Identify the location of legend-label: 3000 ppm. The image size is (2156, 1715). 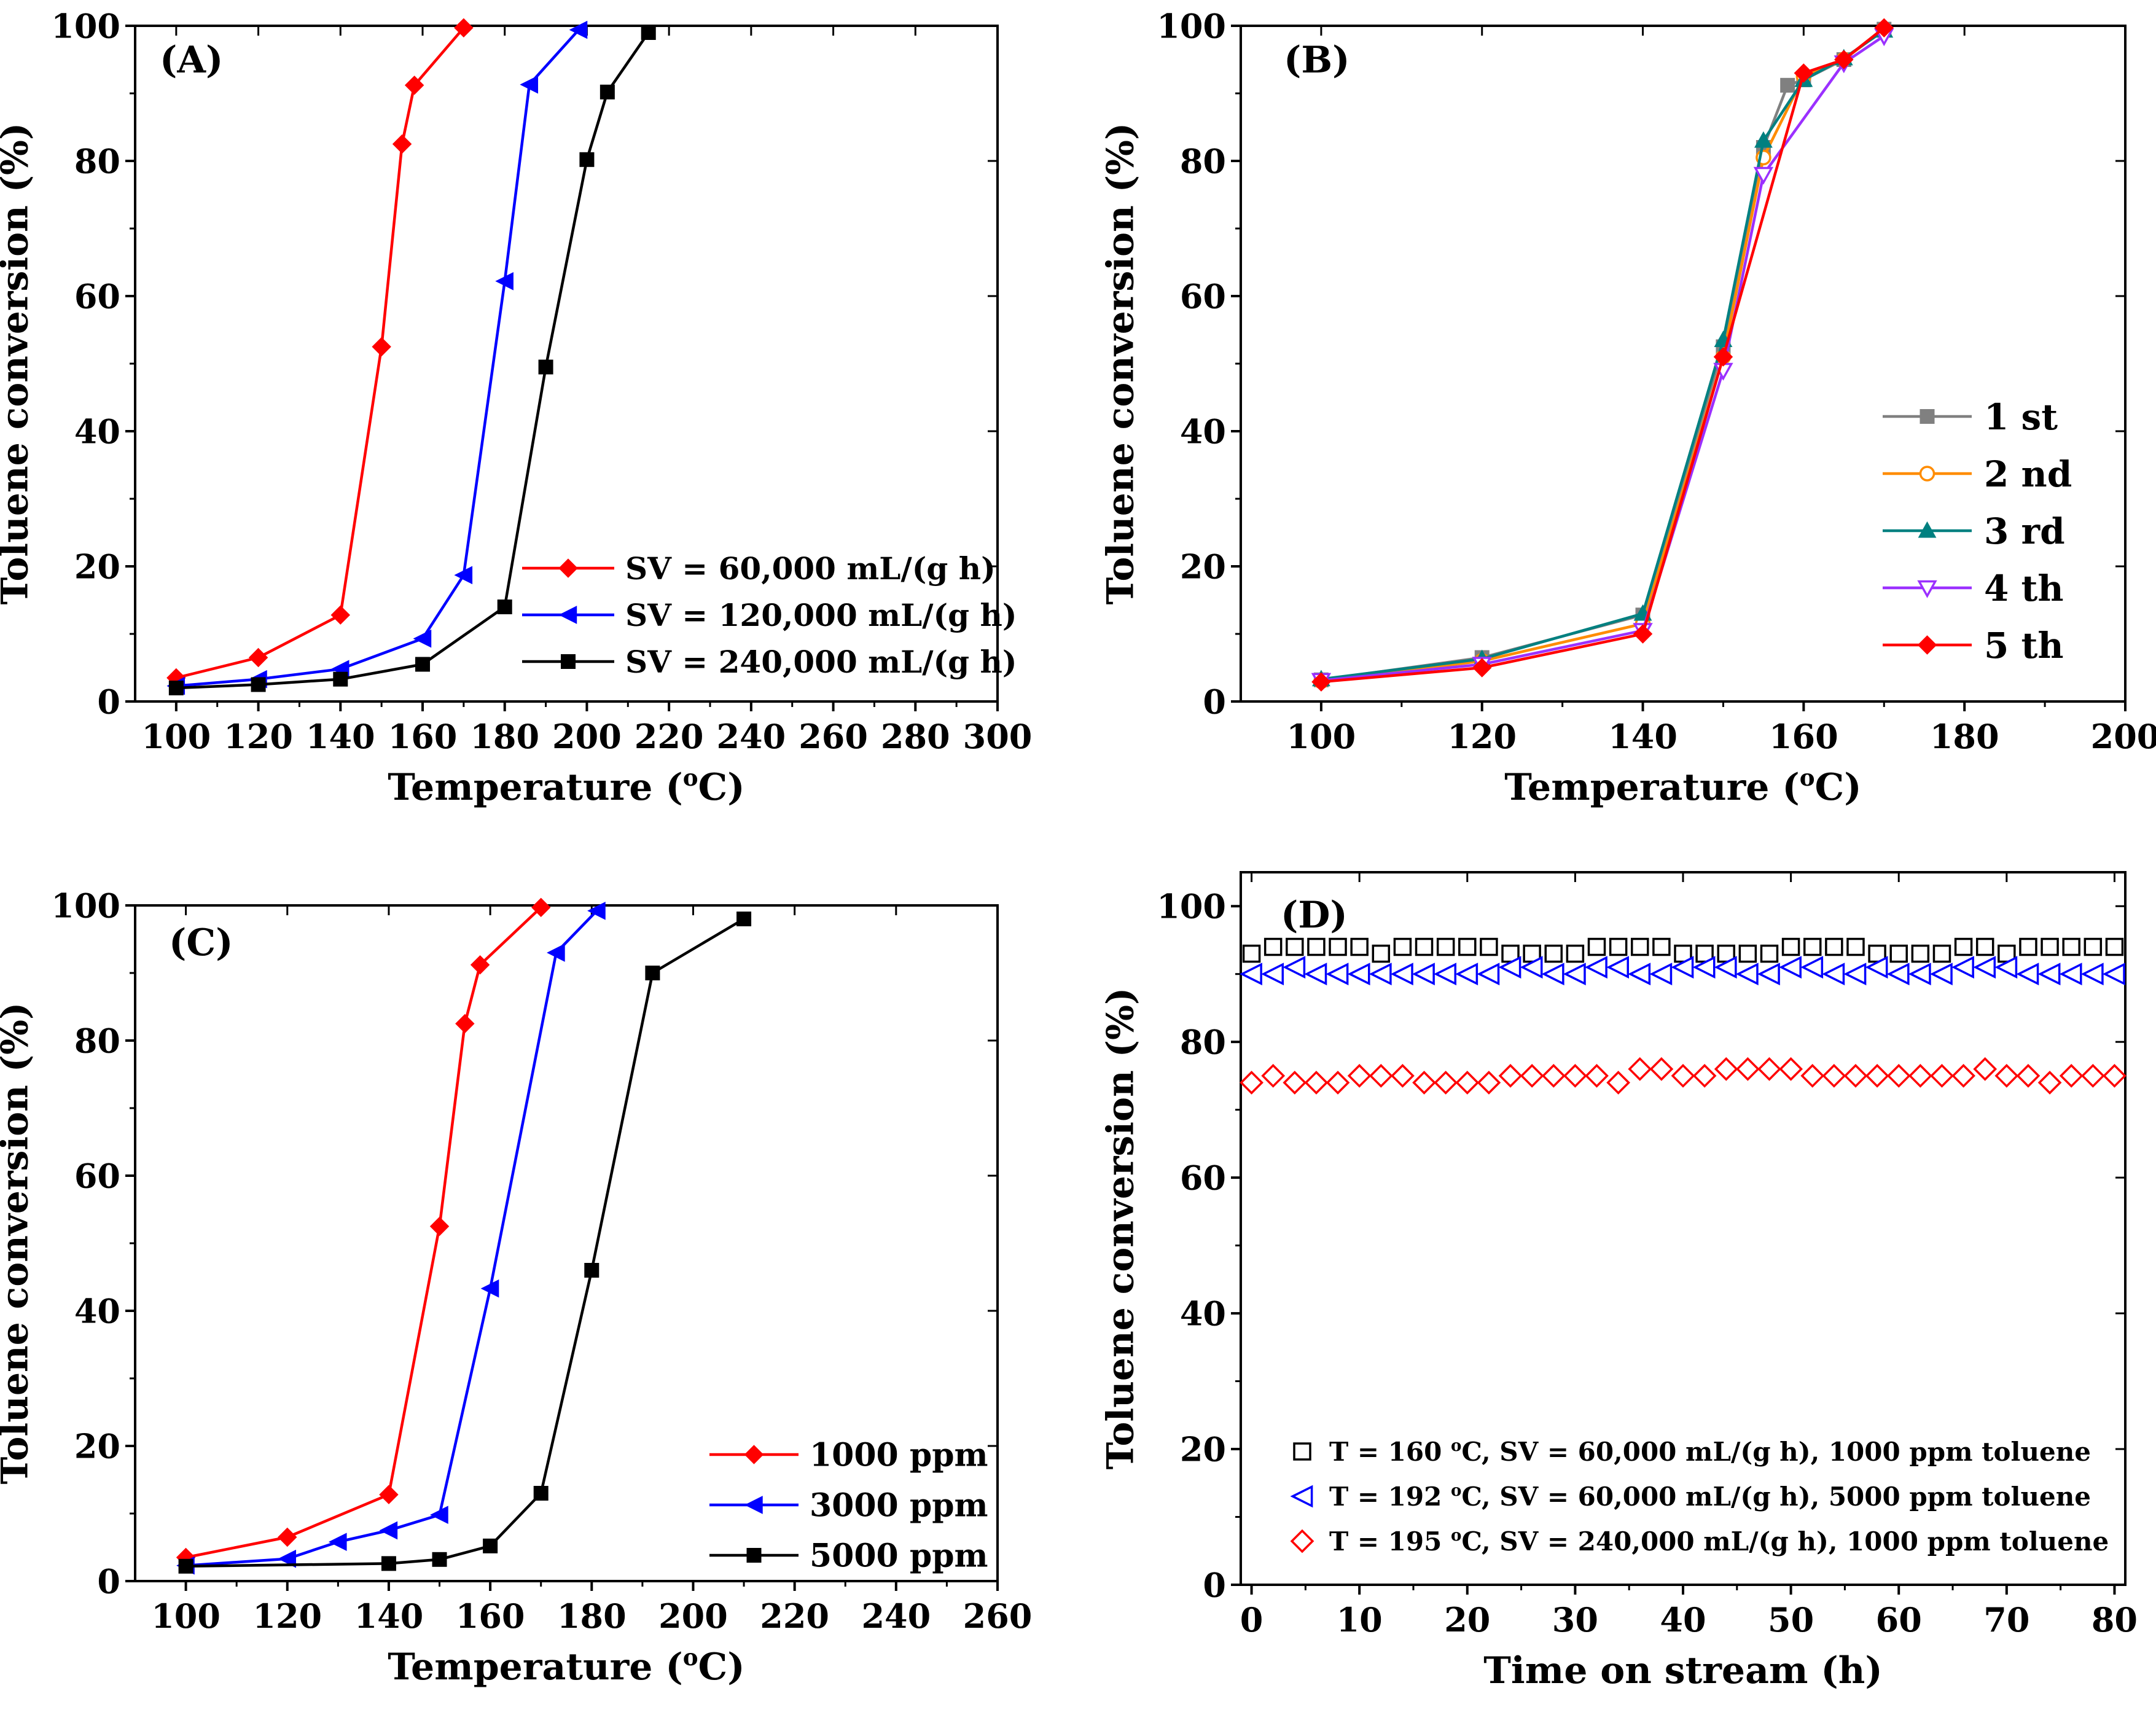
(899, 1506).